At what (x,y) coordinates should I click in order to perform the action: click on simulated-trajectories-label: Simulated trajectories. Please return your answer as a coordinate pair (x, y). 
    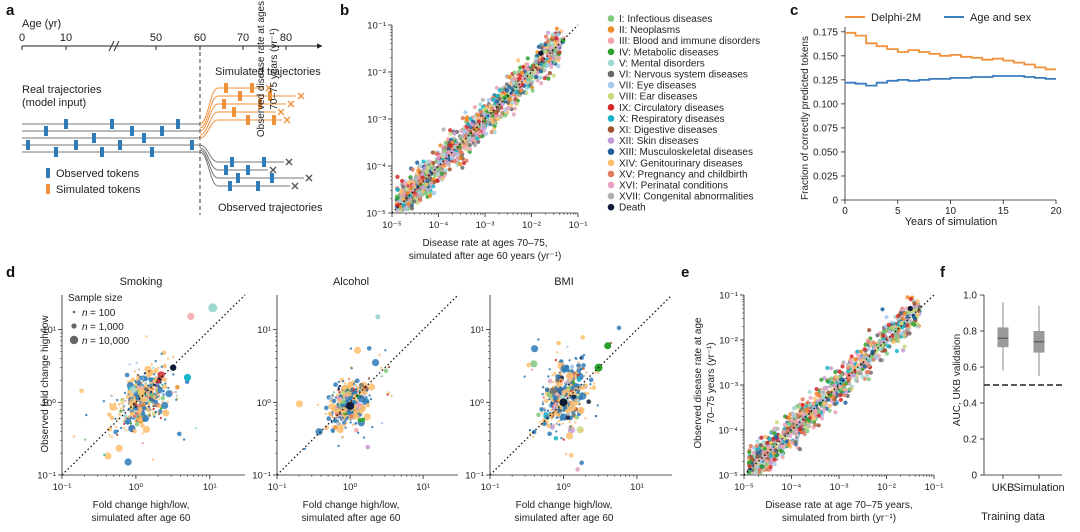
    Looking at the image, I should click on (268, 72).